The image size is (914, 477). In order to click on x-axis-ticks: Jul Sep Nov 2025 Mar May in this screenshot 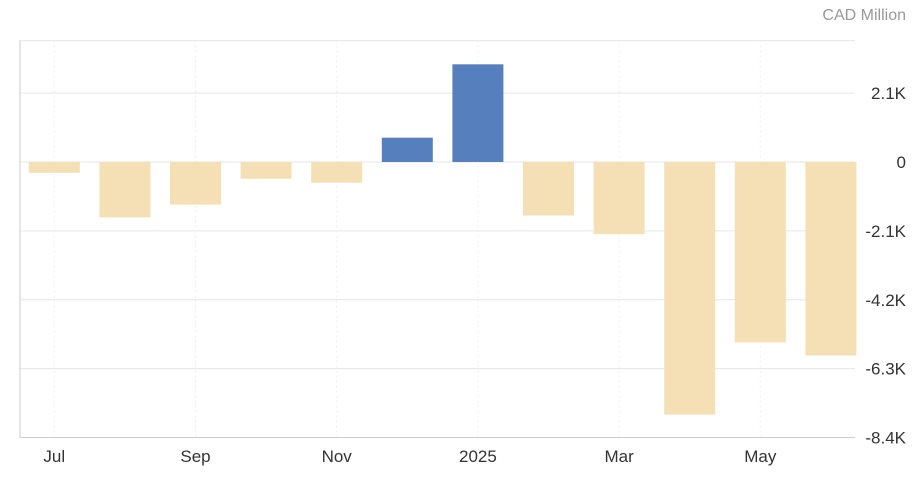, I will do `click(409, 456)`.